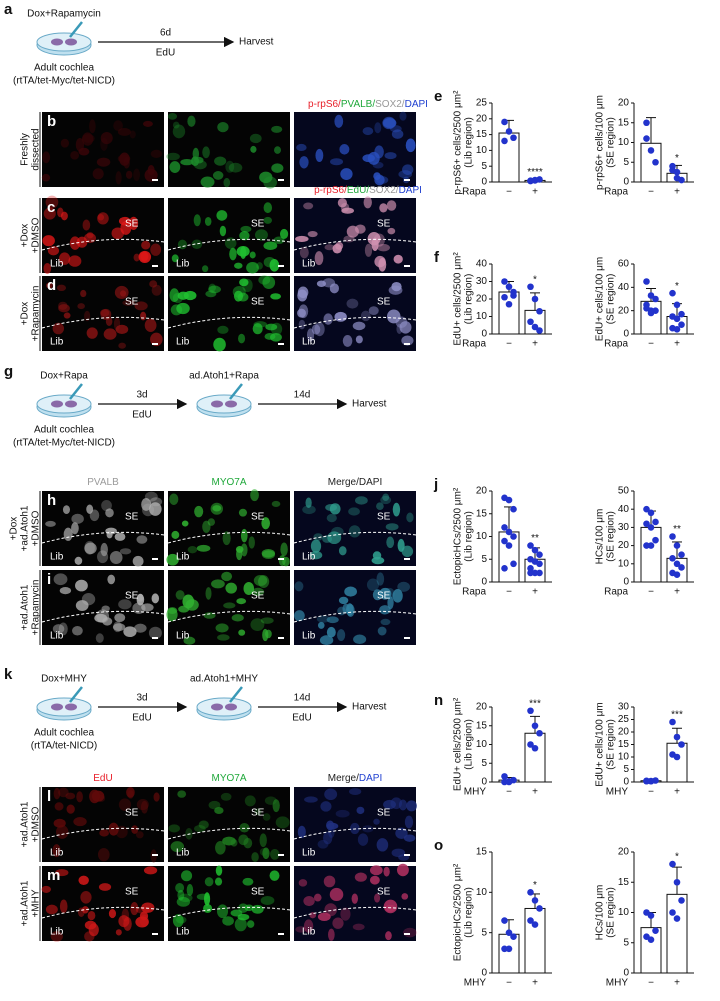  I want to click on category-label: +, so click(535, 592).